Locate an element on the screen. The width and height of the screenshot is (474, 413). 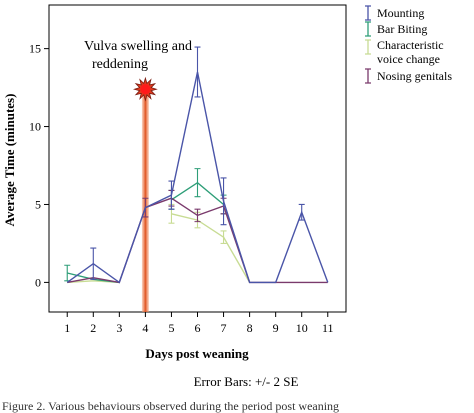
legend-label-voice-change-2: voice change is located at coordinates (408, 59).